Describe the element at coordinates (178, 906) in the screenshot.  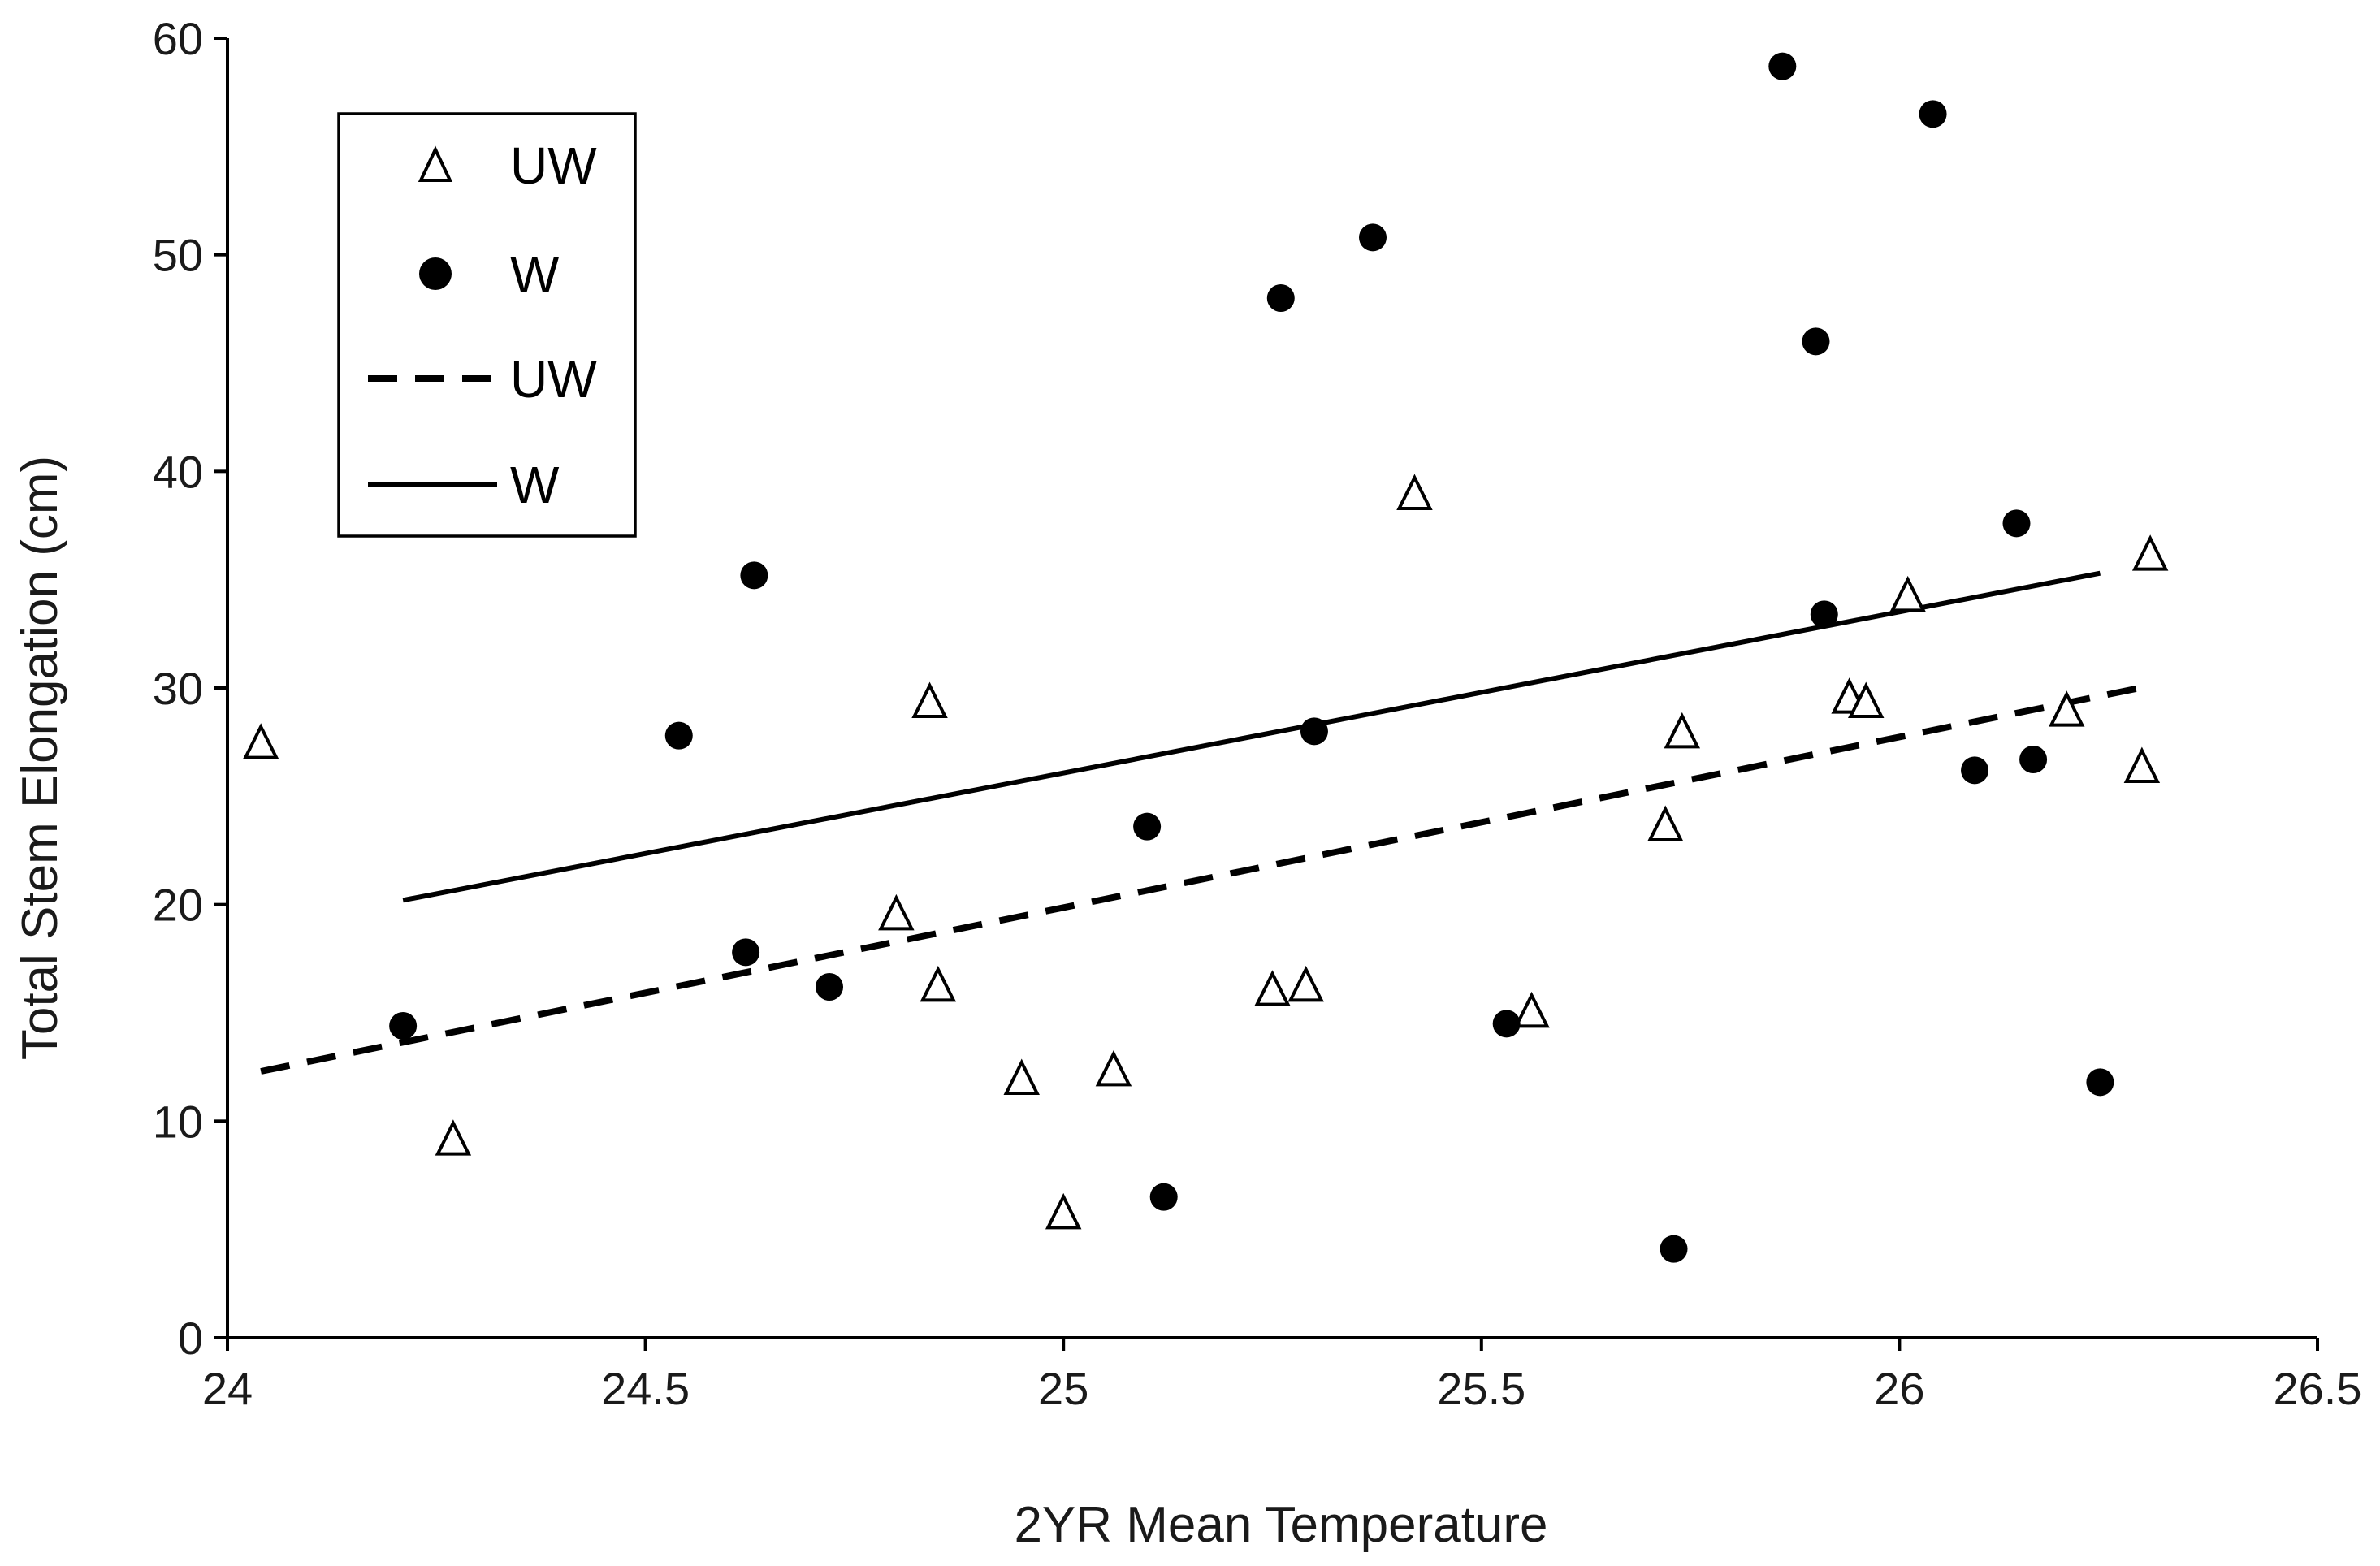
I see `y-tick-label: 20` at that location.